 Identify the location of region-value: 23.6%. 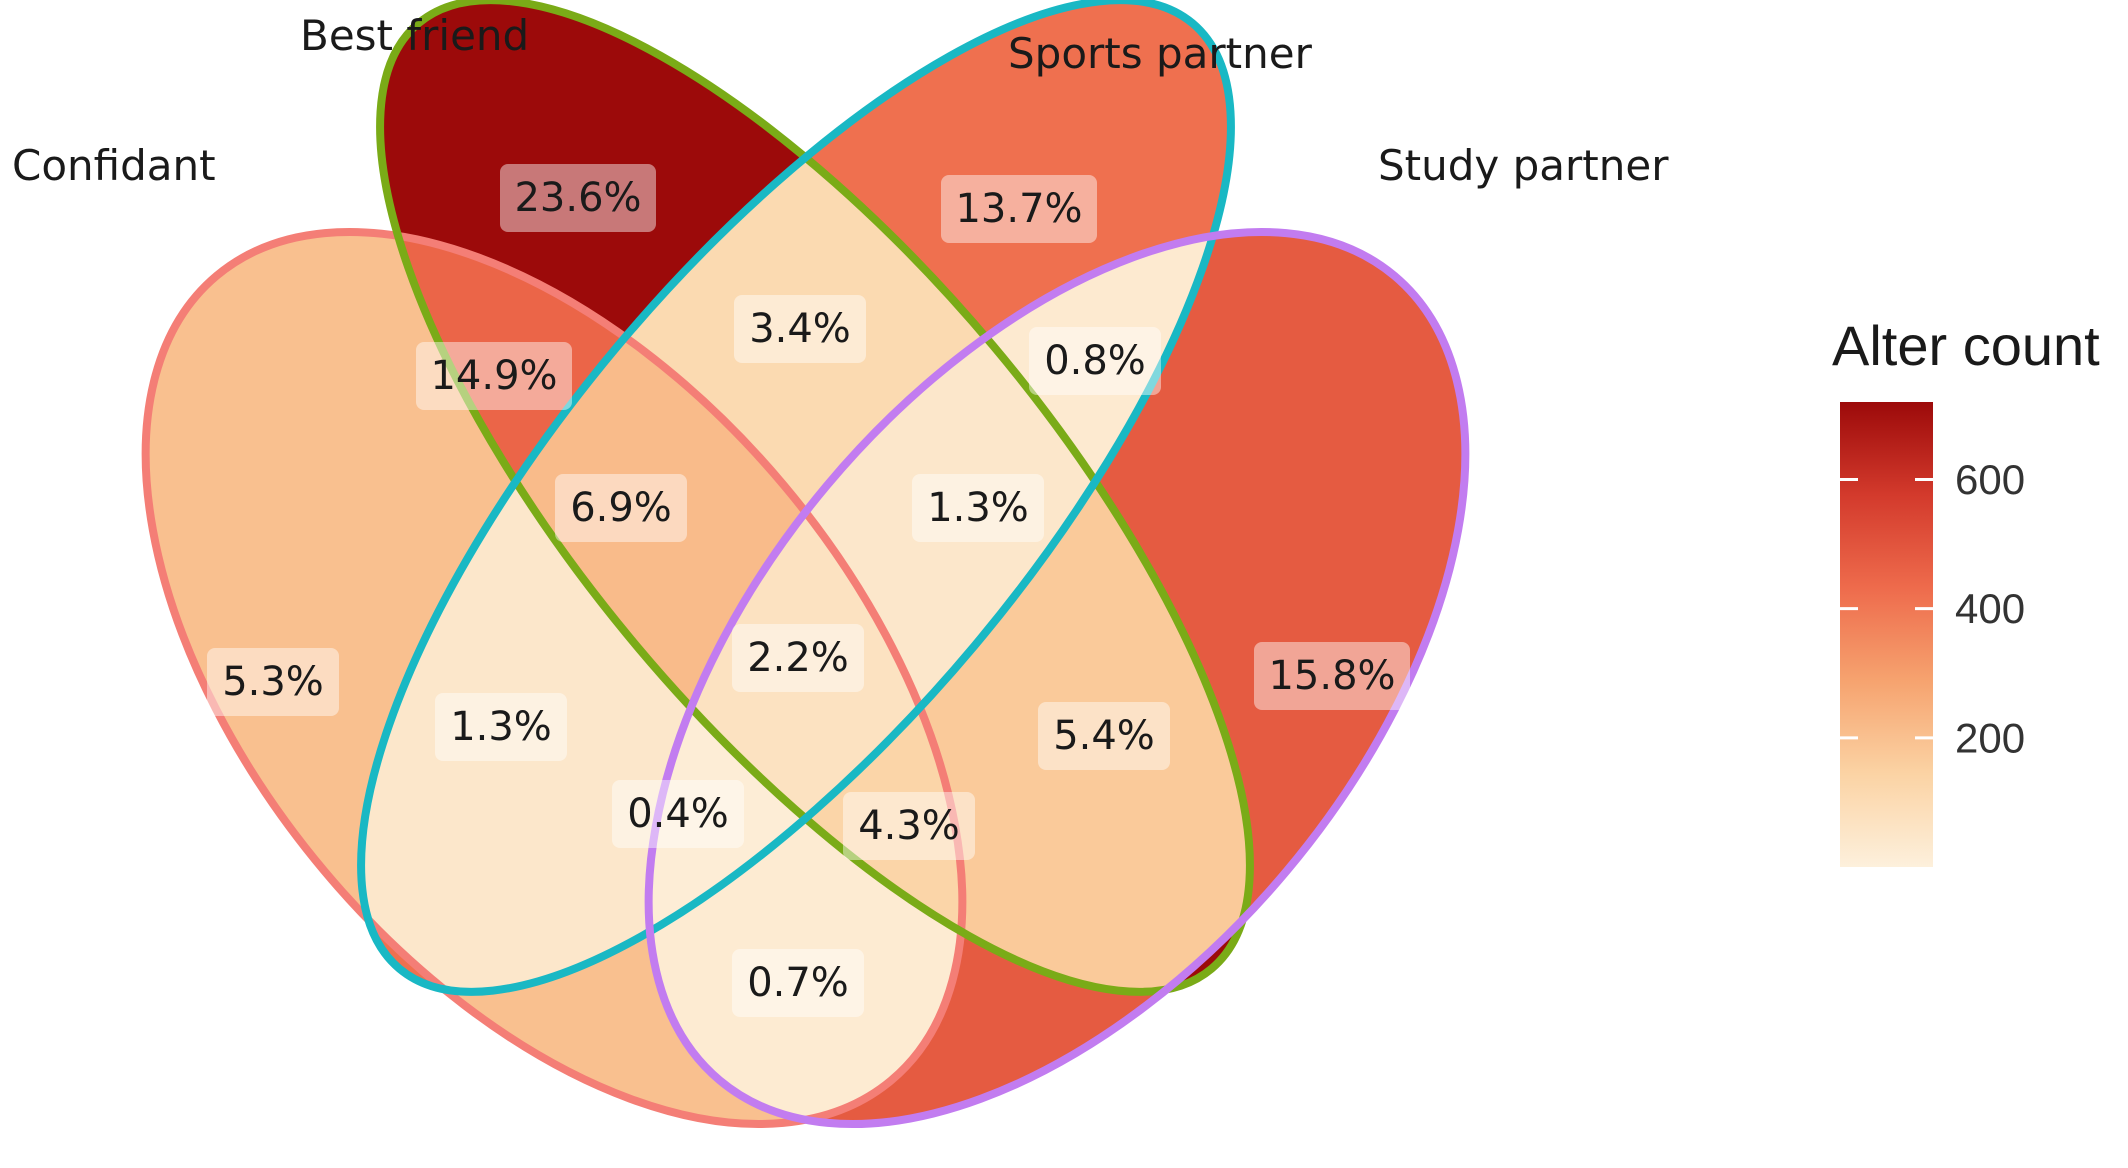
(577, 198).